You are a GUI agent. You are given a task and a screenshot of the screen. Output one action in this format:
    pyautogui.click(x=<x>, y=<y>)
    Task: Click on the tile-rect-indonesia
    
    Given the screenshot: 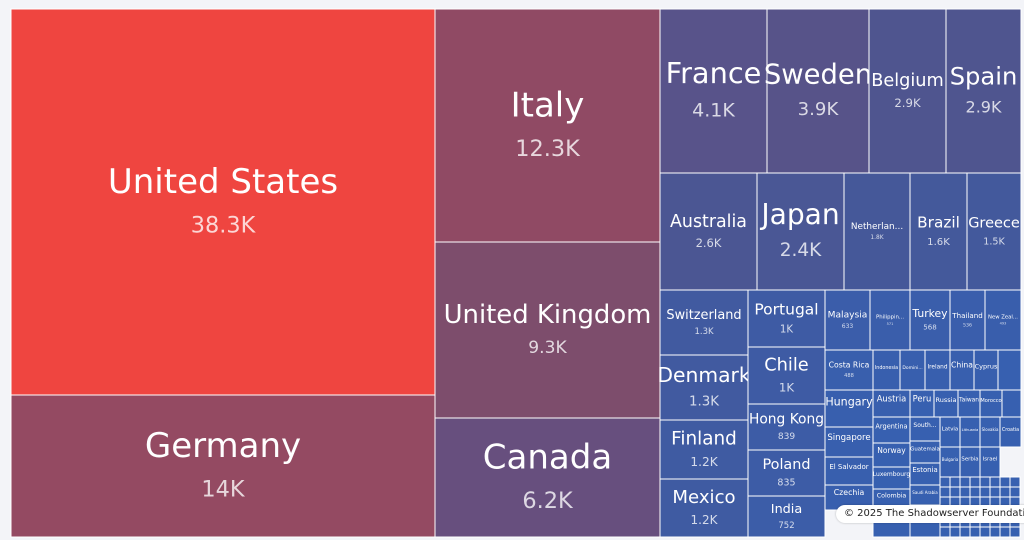 What is the action you would take?
    pyautogui.click(x=886, y=370)
    